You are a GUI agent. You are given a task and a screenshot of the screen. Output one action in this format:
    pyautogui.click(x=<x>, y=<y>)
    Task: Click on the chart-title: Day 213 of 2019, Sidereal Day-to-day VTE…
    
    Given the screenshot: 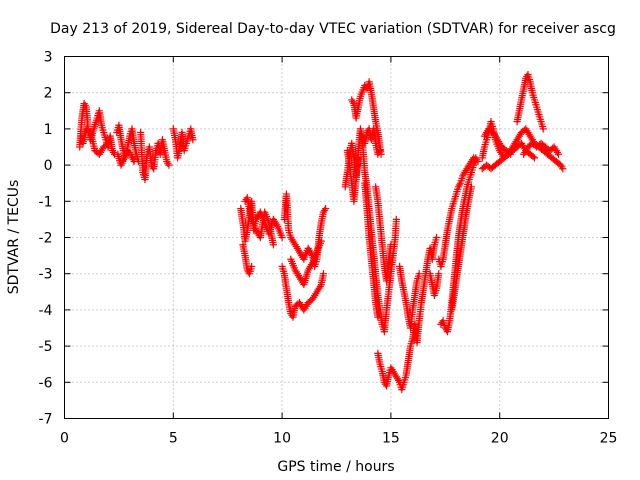 What is the action you would take?
    pyautogui.click(x=333, y=29)
    